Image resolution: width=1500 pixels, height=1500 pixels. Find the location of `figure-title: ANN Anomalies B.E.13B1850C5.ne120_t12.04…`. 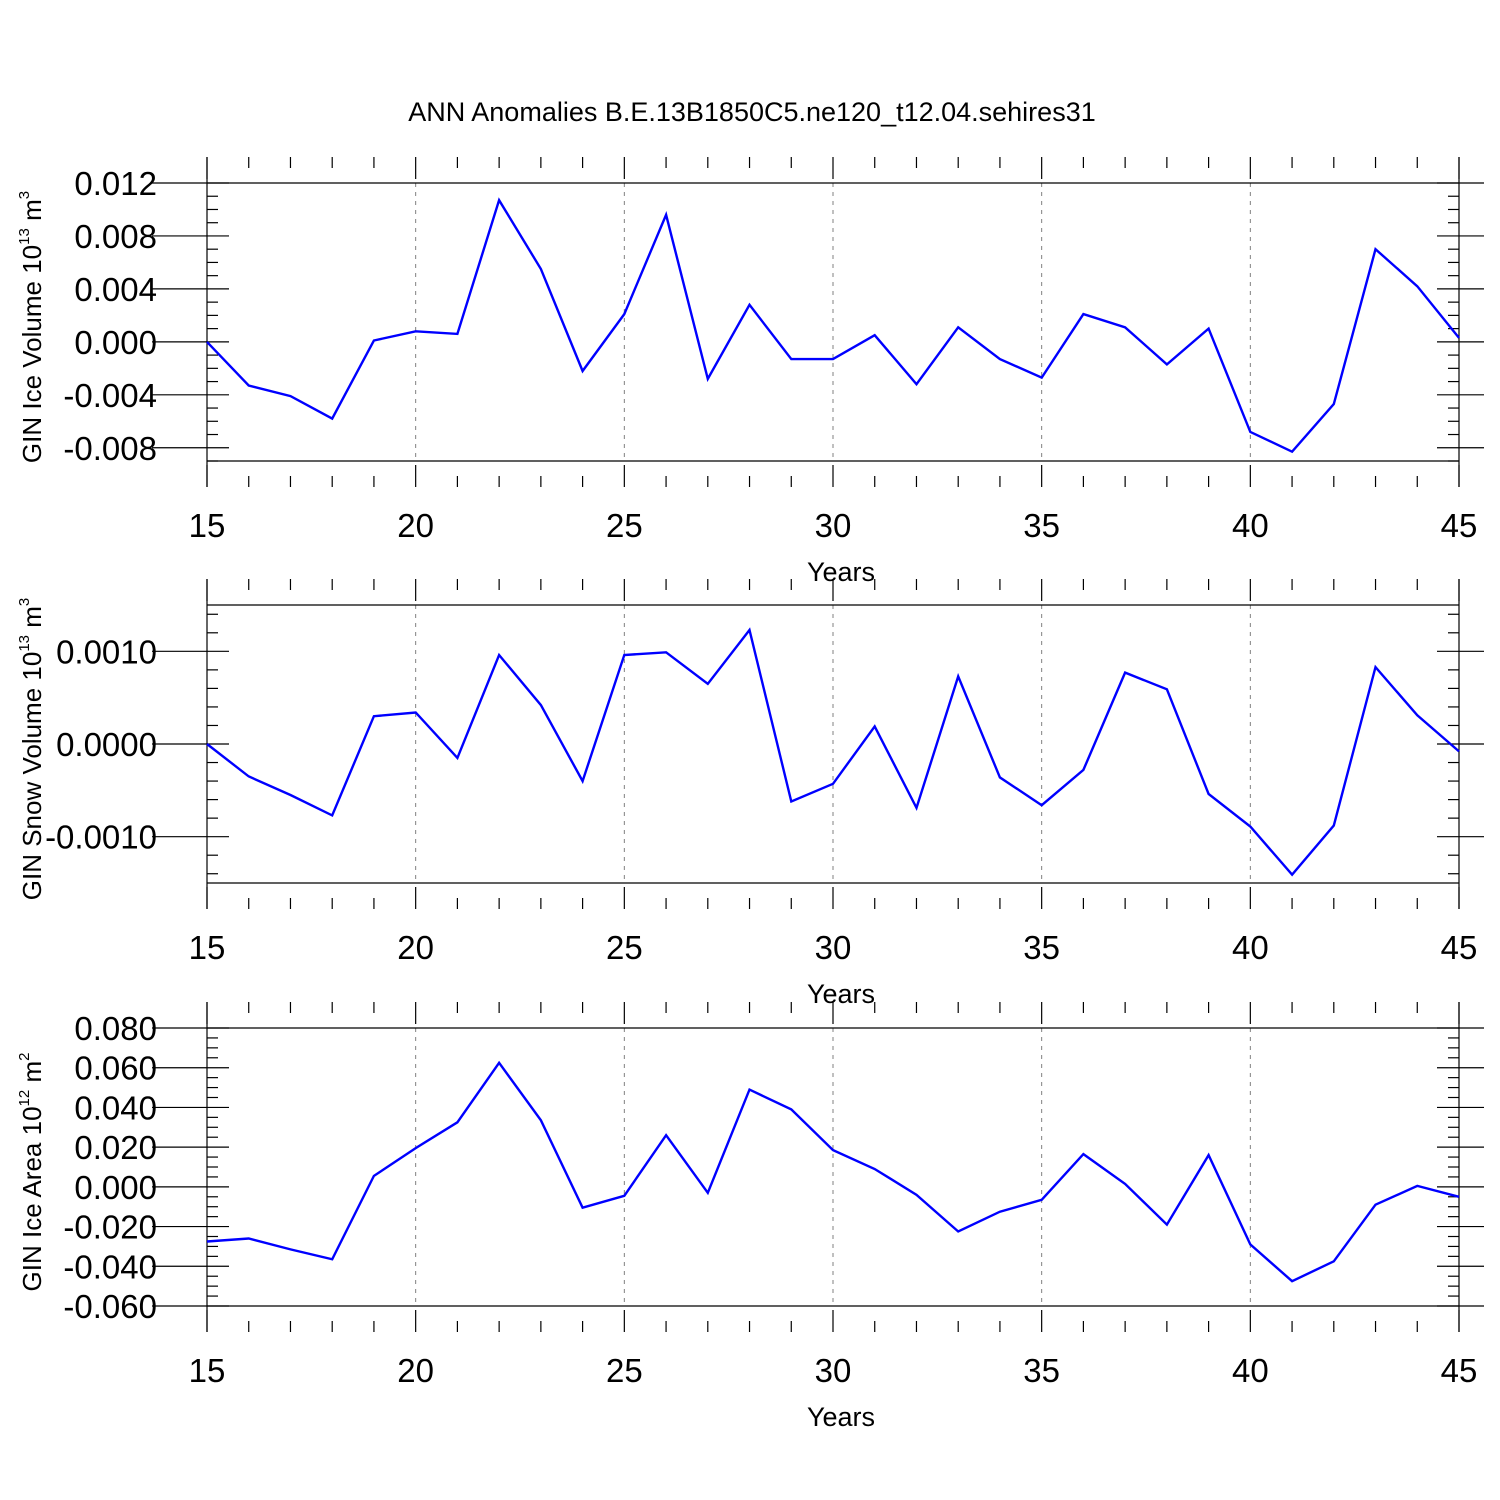

figure-title: ANN Anomalies B.E.13B1850C5.ne120_t12.04… is located at coordinates (751, 112).